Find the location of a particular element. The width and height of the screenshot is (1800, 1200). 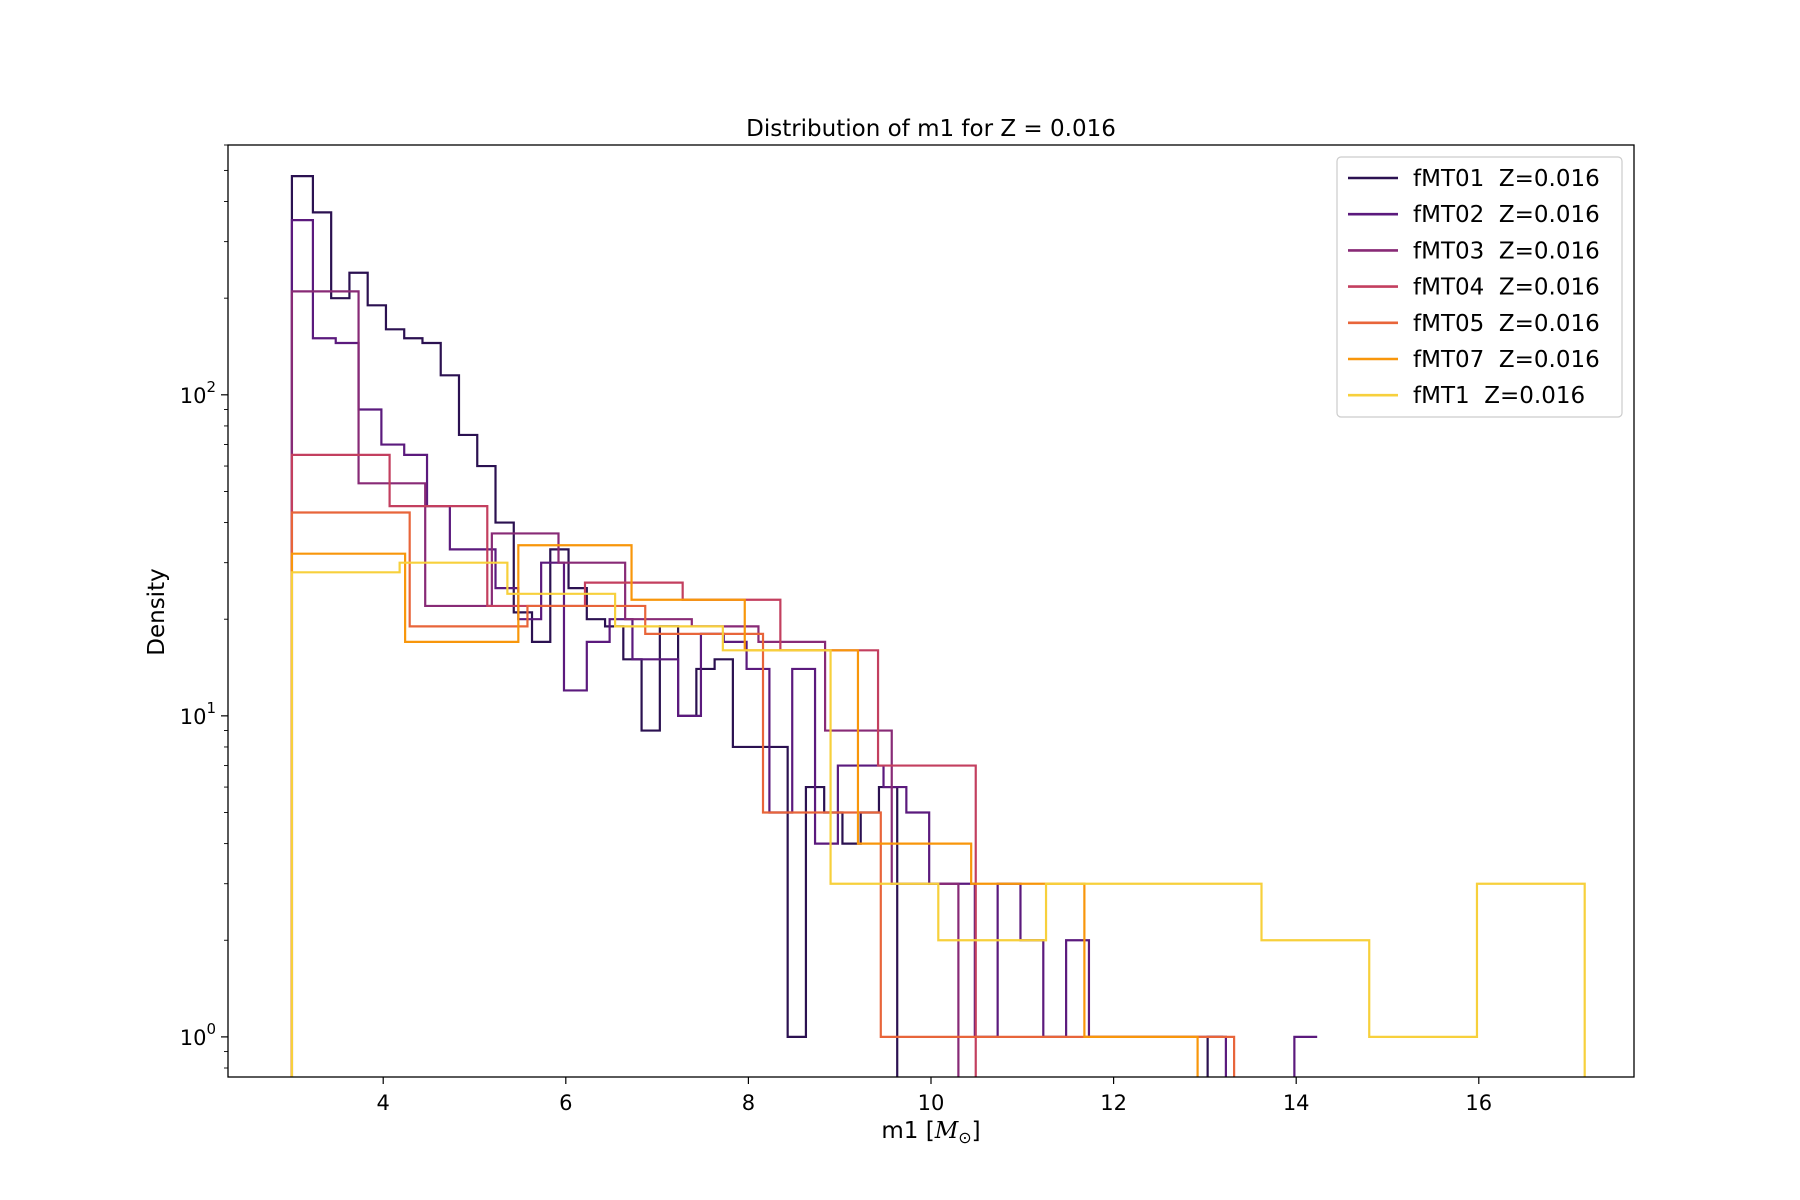

x-axis-label-subscript: ⊙ is located at coordinates (964, 1137).